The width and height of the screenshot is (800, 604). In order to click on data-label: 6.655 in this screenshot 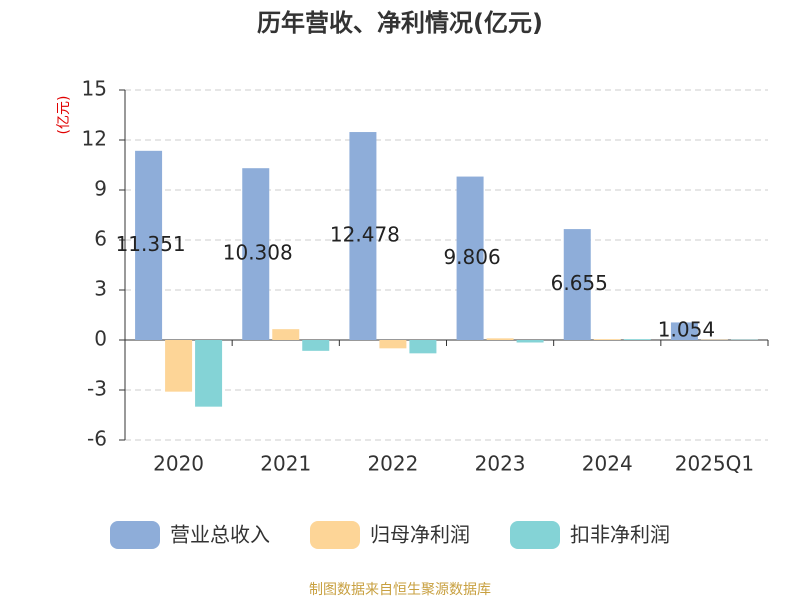, I will do `click(579, 283)`.